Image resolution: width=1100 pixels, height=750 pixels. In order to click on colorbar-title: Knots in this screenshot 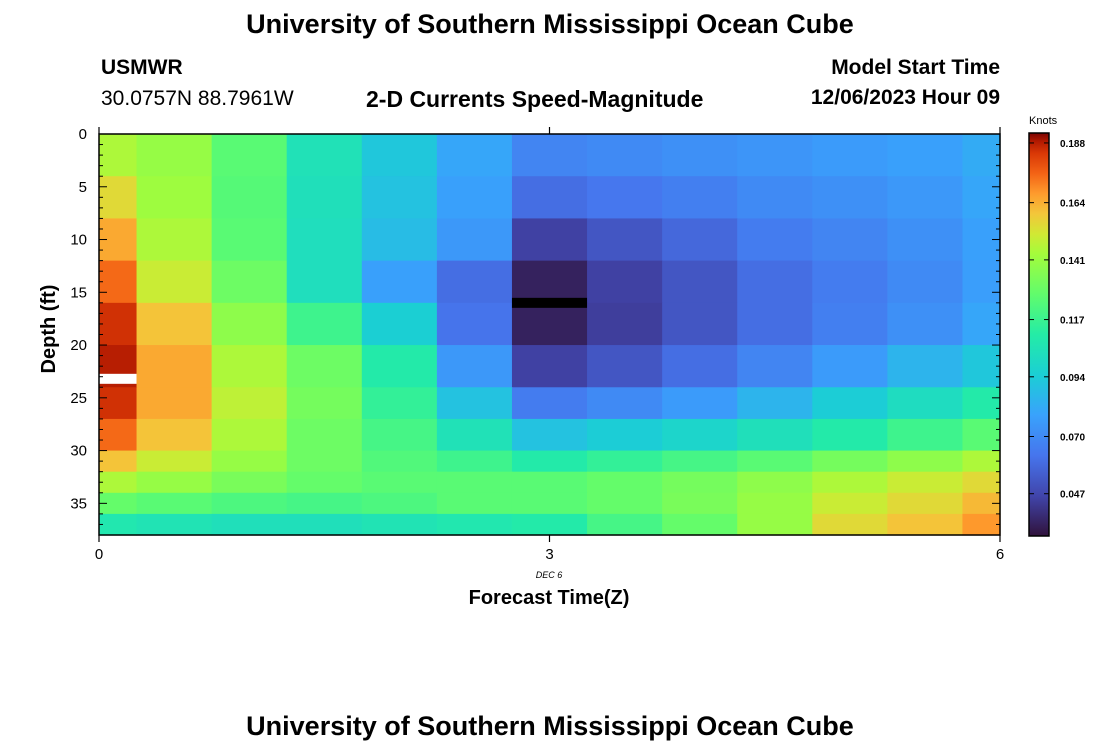, I will do `click(1043, 121)`.